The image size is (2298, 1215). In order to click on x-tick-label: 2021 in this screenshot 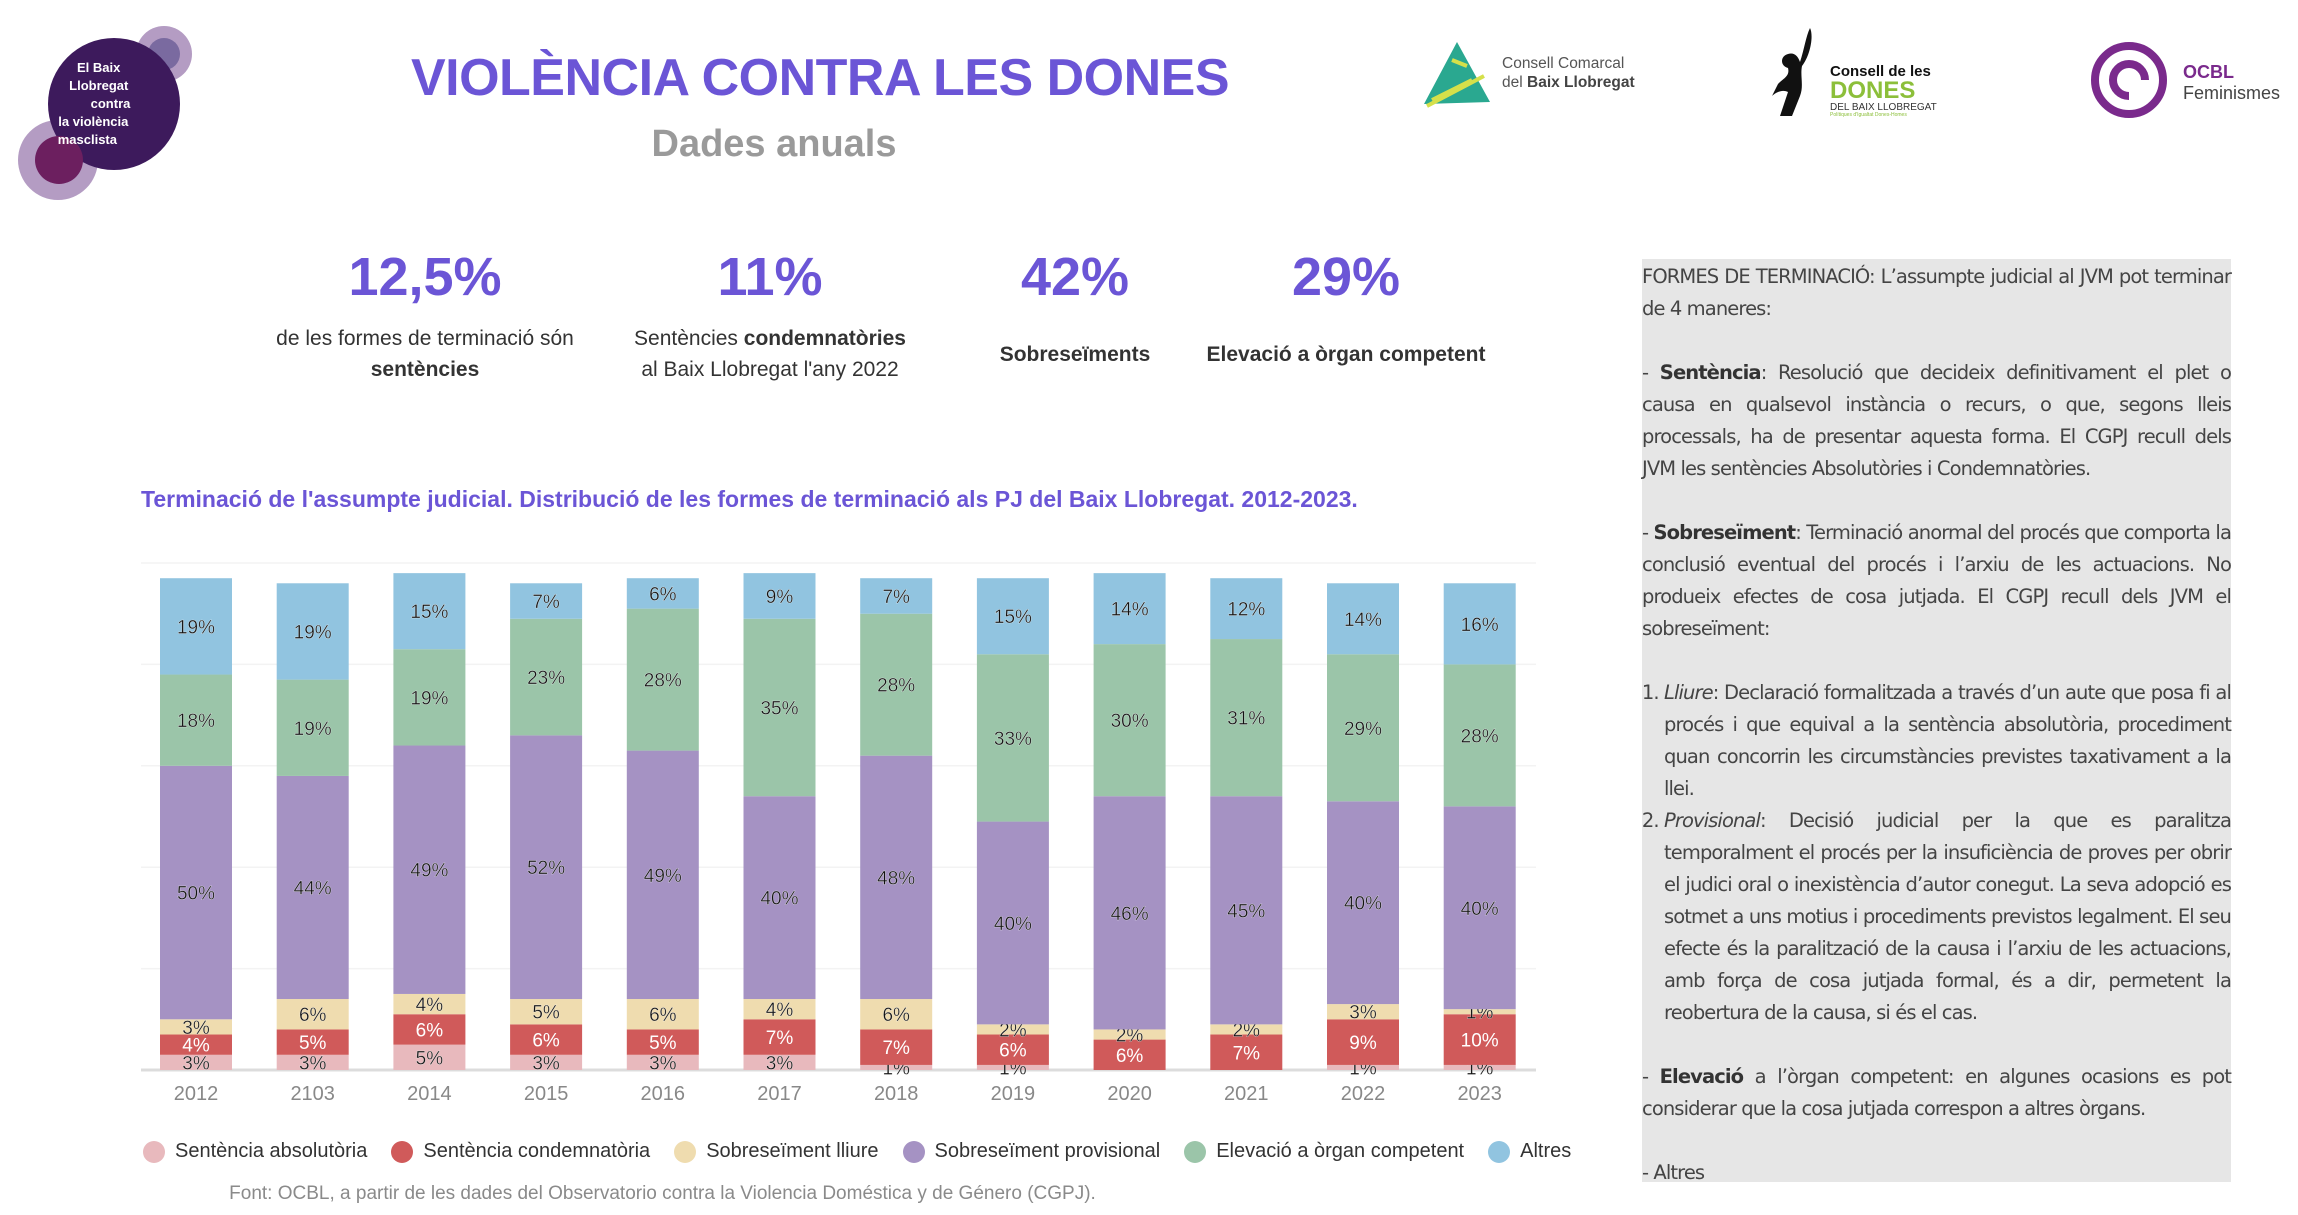, I will do `click(1246, 1094)`.